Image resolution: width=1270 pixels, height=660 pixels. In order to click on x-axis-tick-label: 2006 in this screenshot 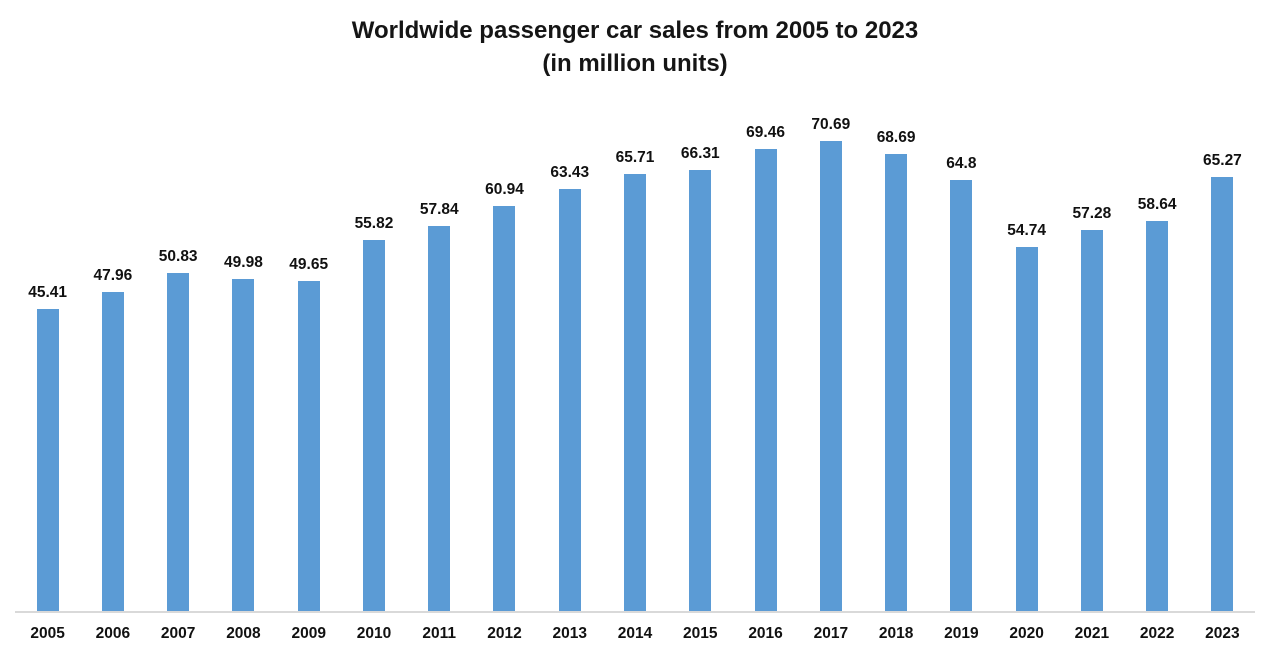, I will do `click(113, 633)`.